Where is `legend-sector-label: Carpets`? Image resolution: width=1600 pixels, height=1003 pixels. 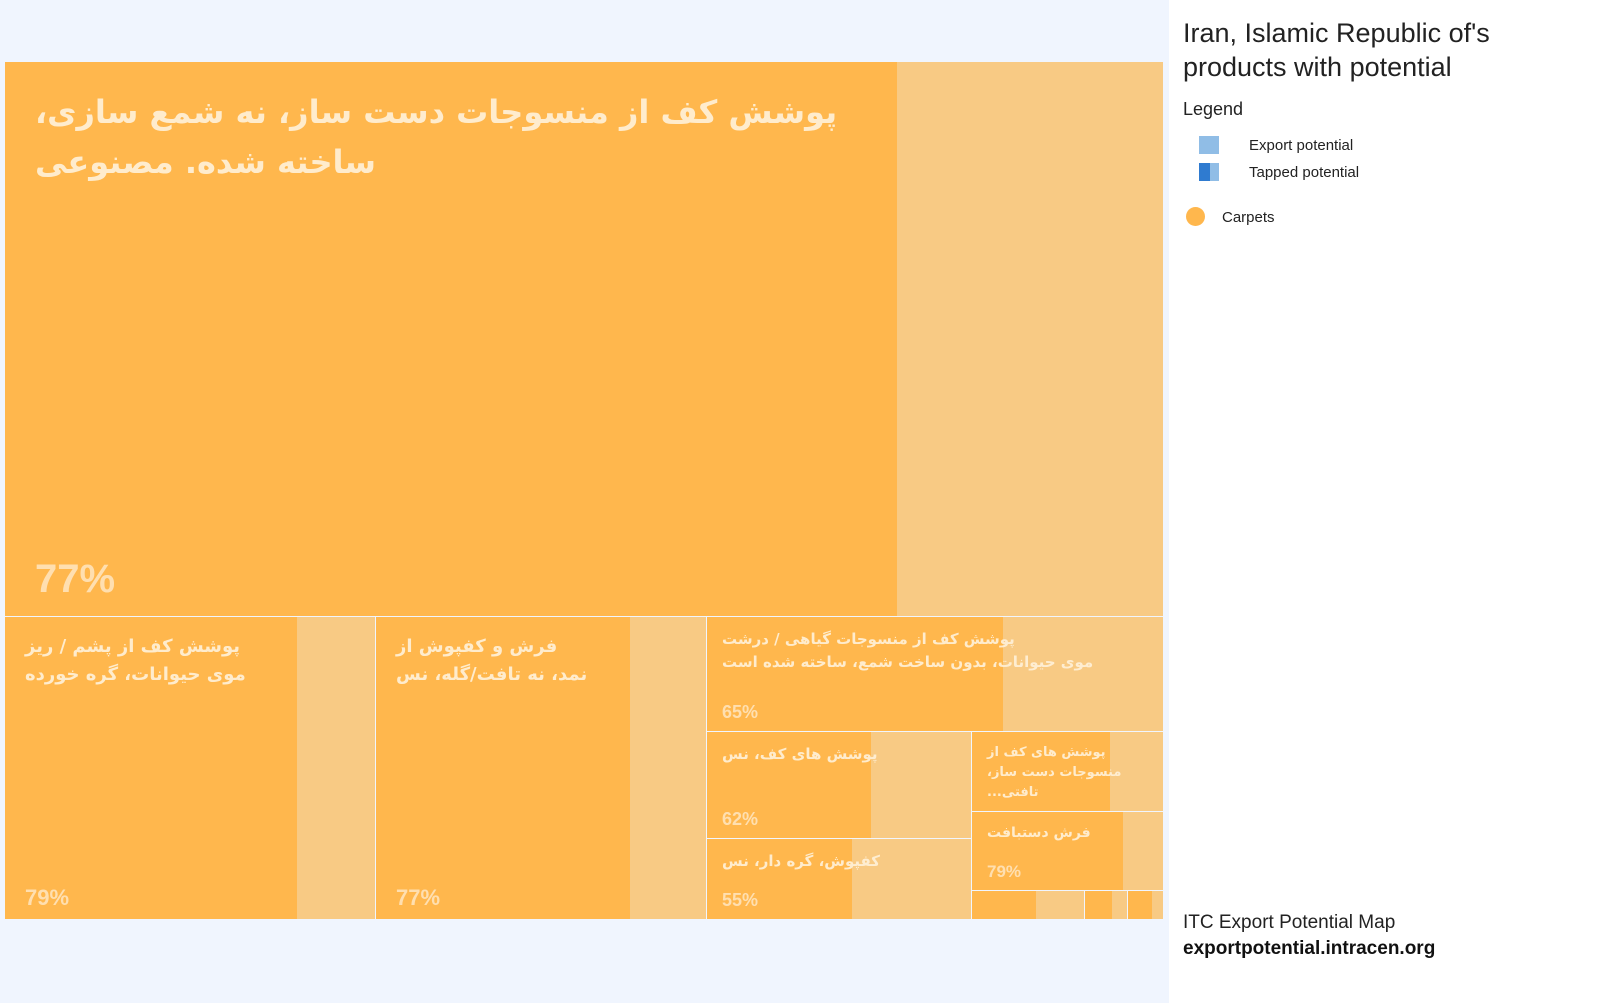
legend-sector-label: Carpets is located at coordinates (1248, 217).